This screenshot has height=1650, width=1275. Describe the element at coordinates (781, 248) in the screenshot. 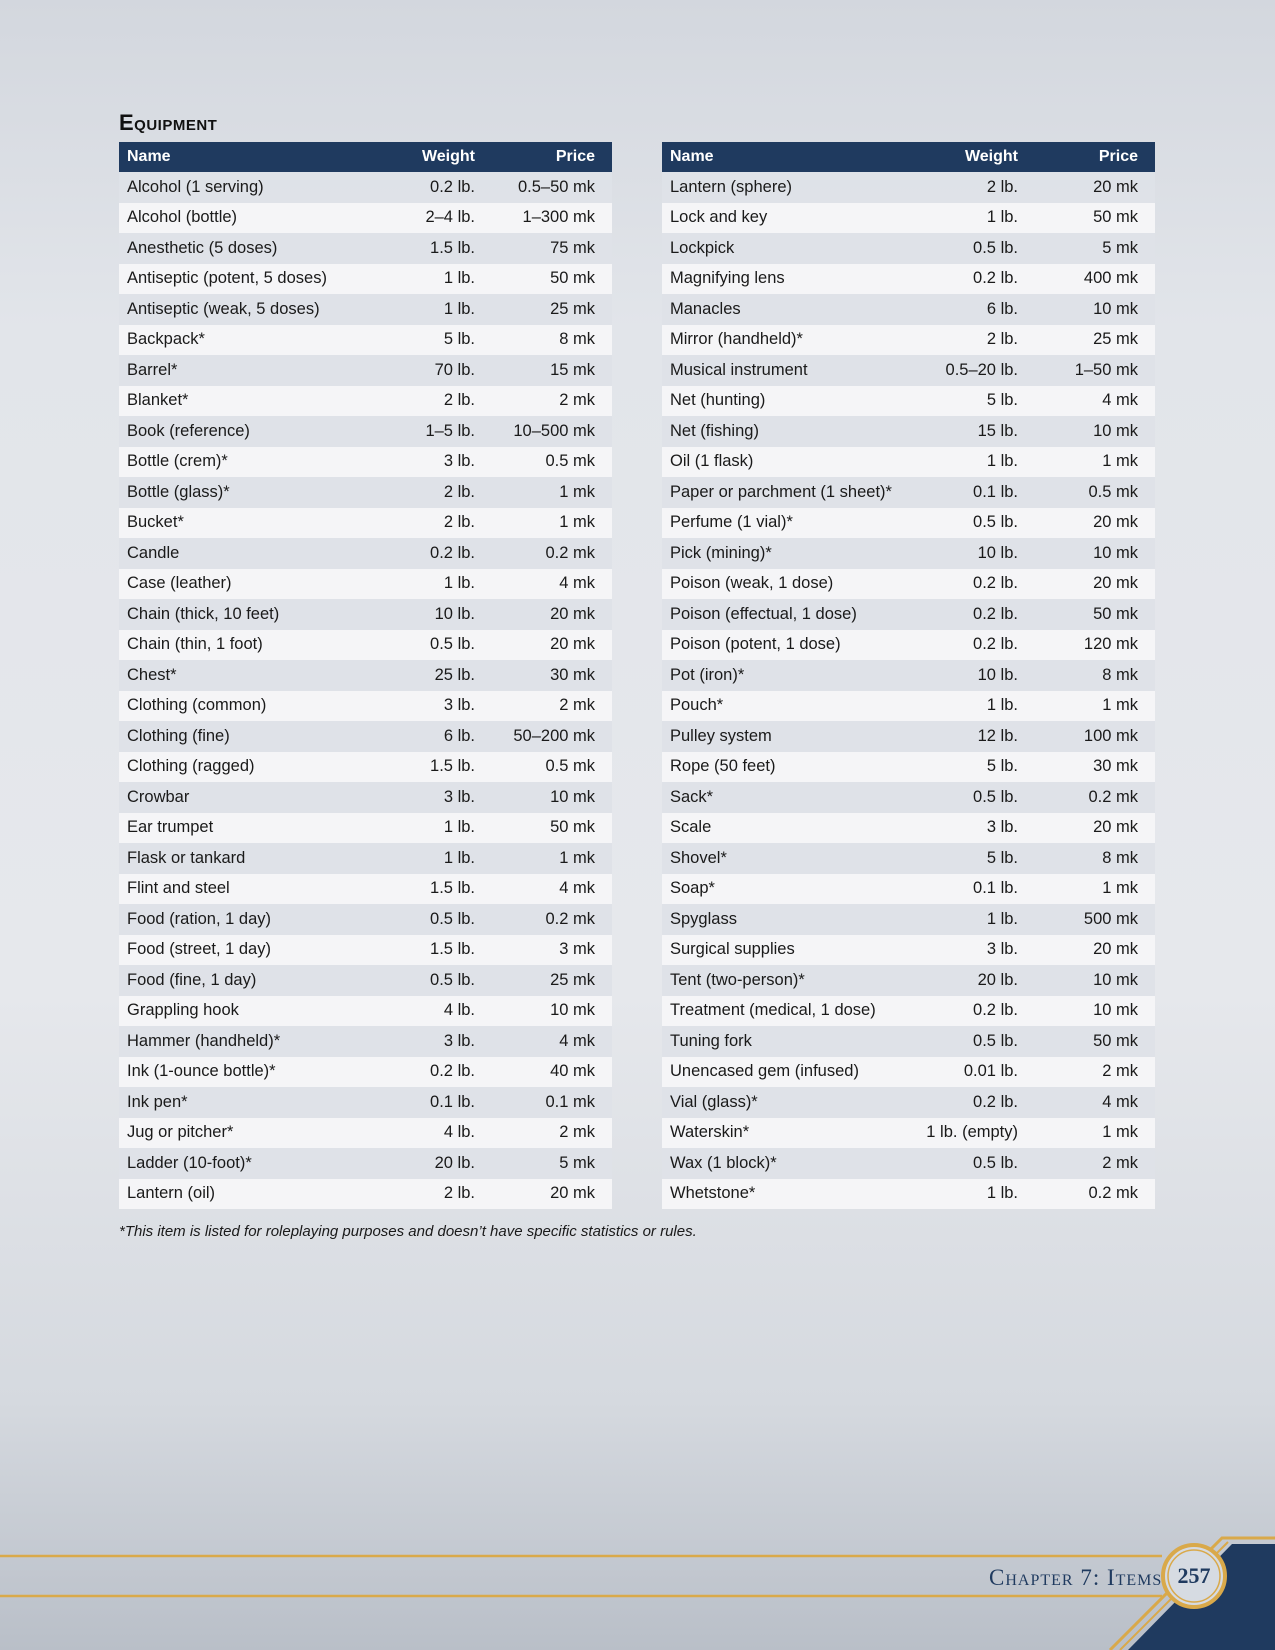

I see `cell-name: Lockpick` at that location.